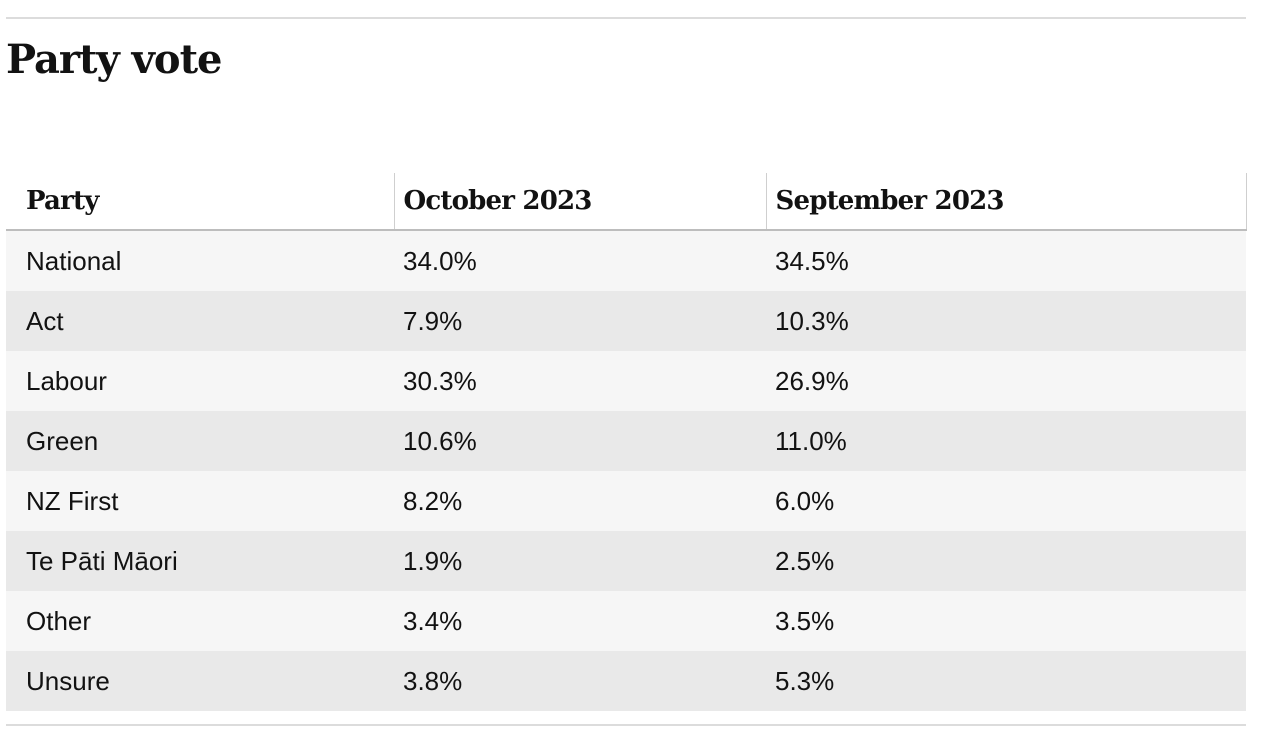 The height and width of the screenshot is (746, 1262). Describe the element at coordinates (1006, 501) in the screenshot. I see `september-value-cell: 6.0%` at that location.